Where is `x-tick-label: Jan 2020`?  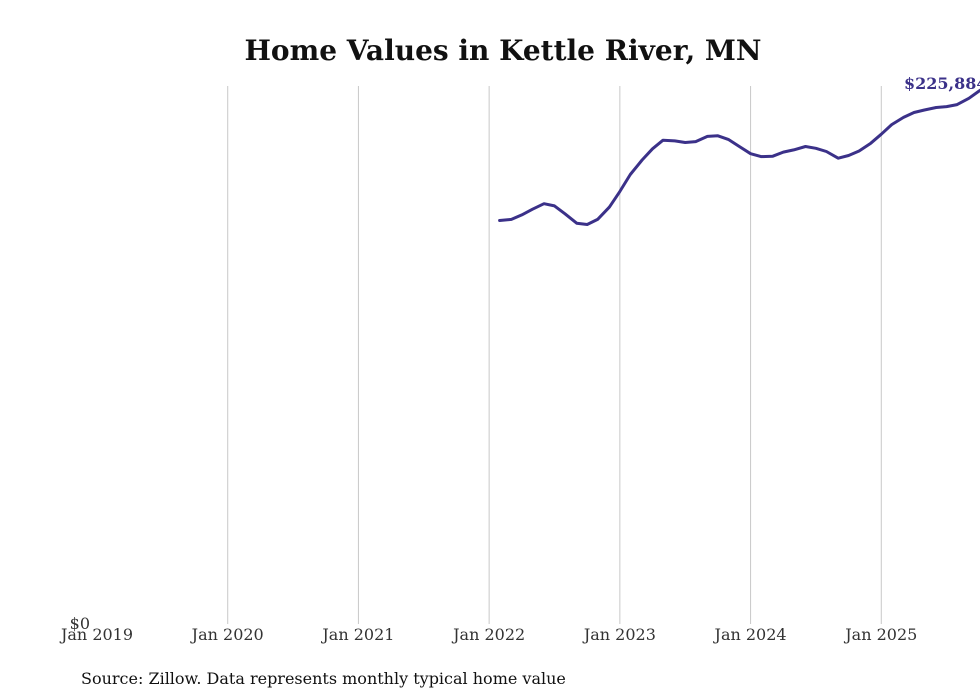
x-tick-label: Jan 2020 is located at coordinates (227, 634).